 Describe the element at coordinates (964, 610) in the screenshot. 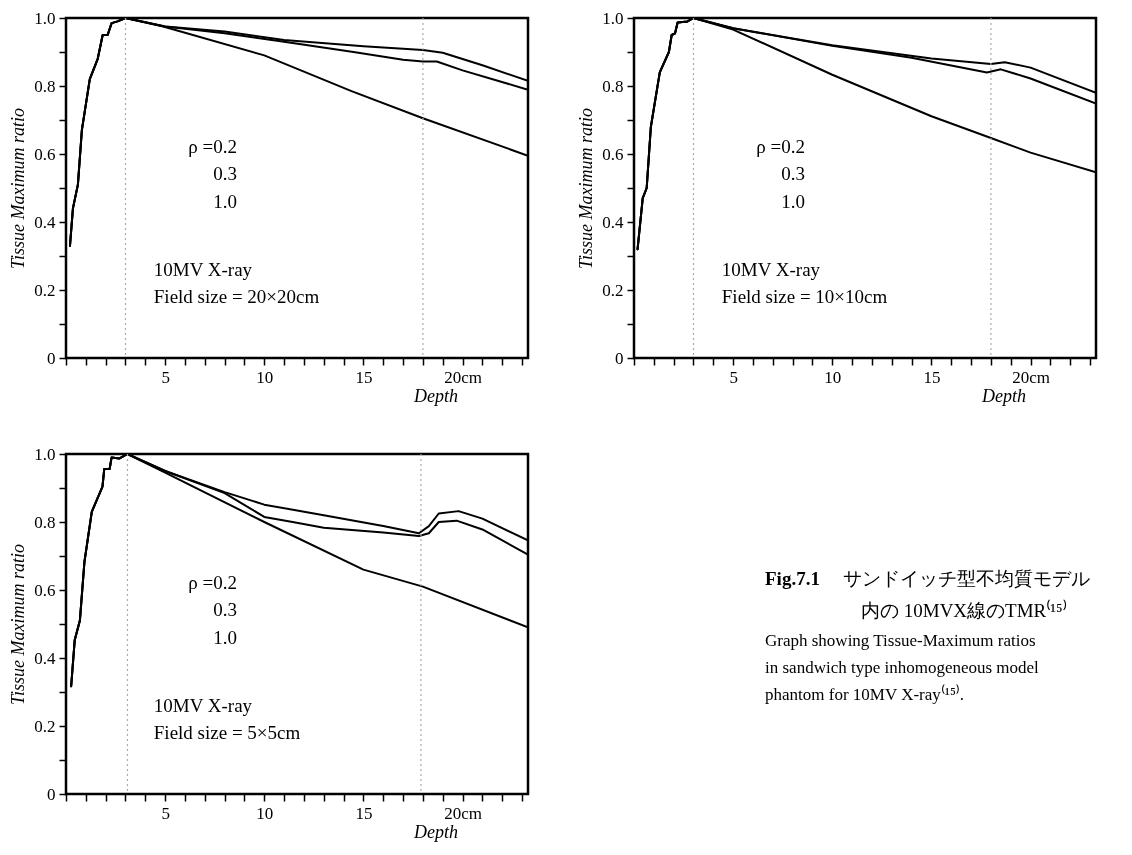

I see `text: 内の 10MVX線のTMR⁽¹⁵⁾` at that location.